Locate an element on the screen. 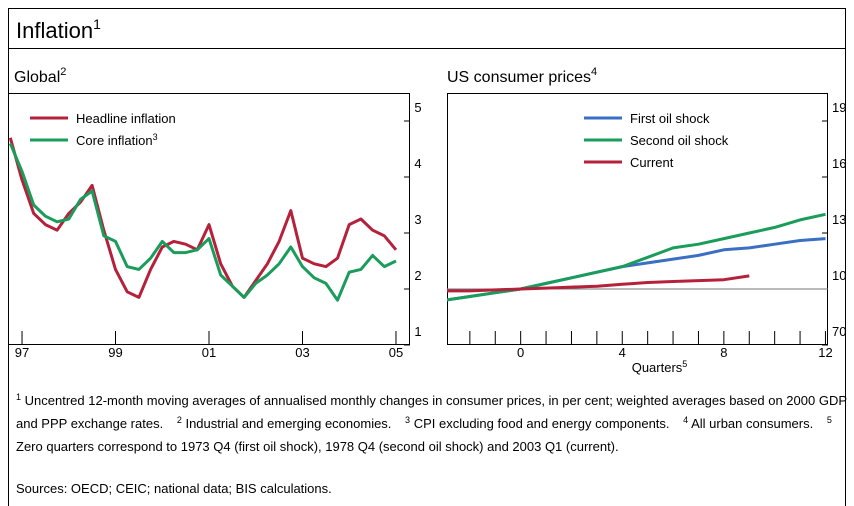 The width and height of the screenshot is (854, 506). legend-label: Headline inflation is located at coordinates (126, 118).